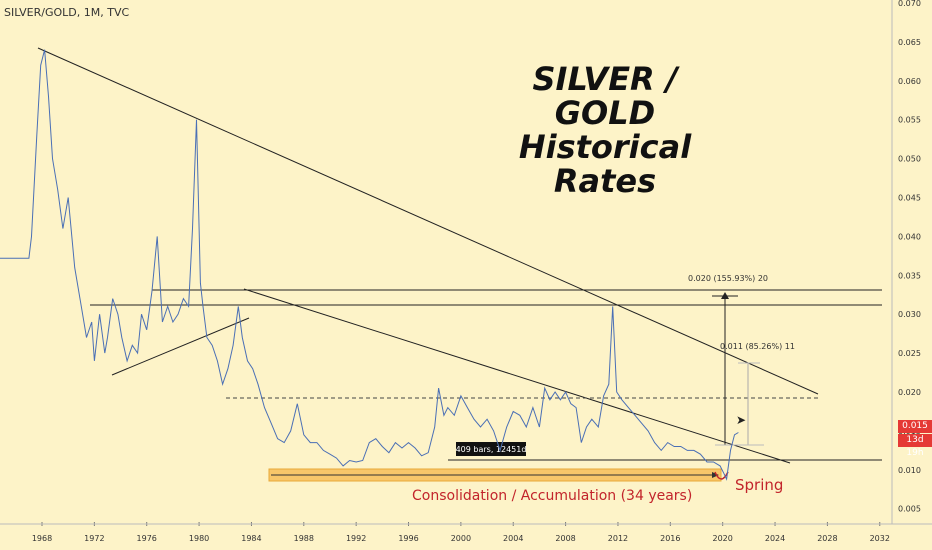  What do you see at coordinates (67, 12) in the screenshot?
I see `chart-header: SILVER/GOLD, 1M, TVC` at bounding box center [67, 12].